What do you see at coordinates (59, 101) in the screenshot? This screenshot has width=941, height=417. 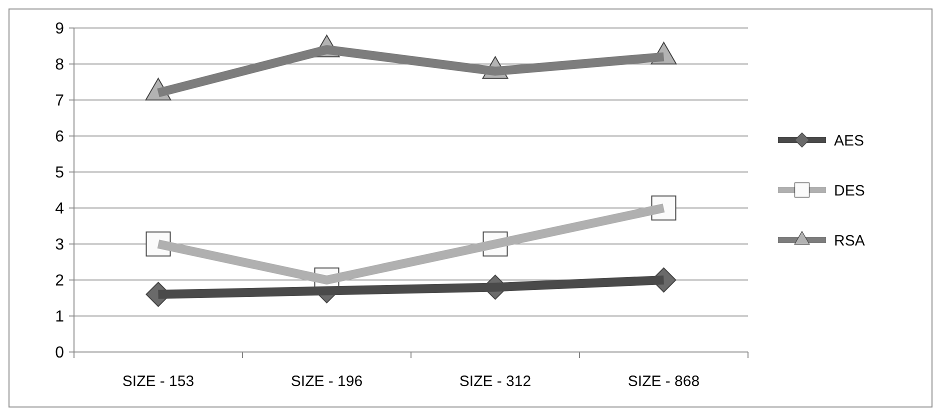 I see `y-tick-label: 7` at bounding box center [59, 101].